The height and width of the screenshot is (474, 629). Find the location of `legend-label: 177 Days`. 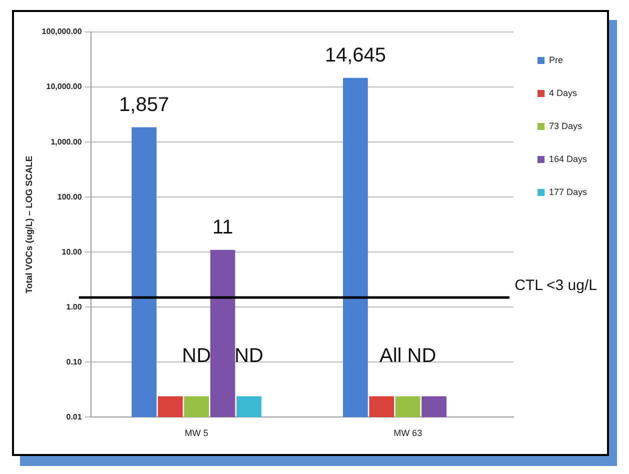

legend-label: 177 Days is located at coordinates (568, 191).